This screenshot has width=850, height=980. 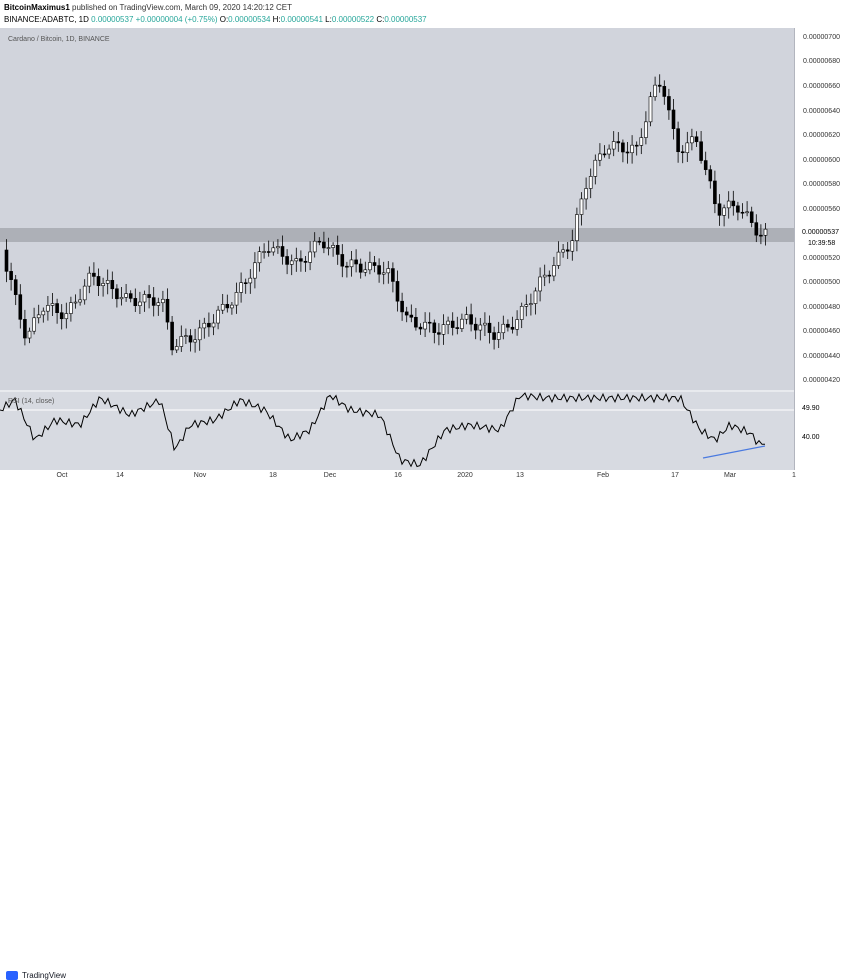 I want to click on price-tick-label: 0.00000640, so click(x=821, y=111).